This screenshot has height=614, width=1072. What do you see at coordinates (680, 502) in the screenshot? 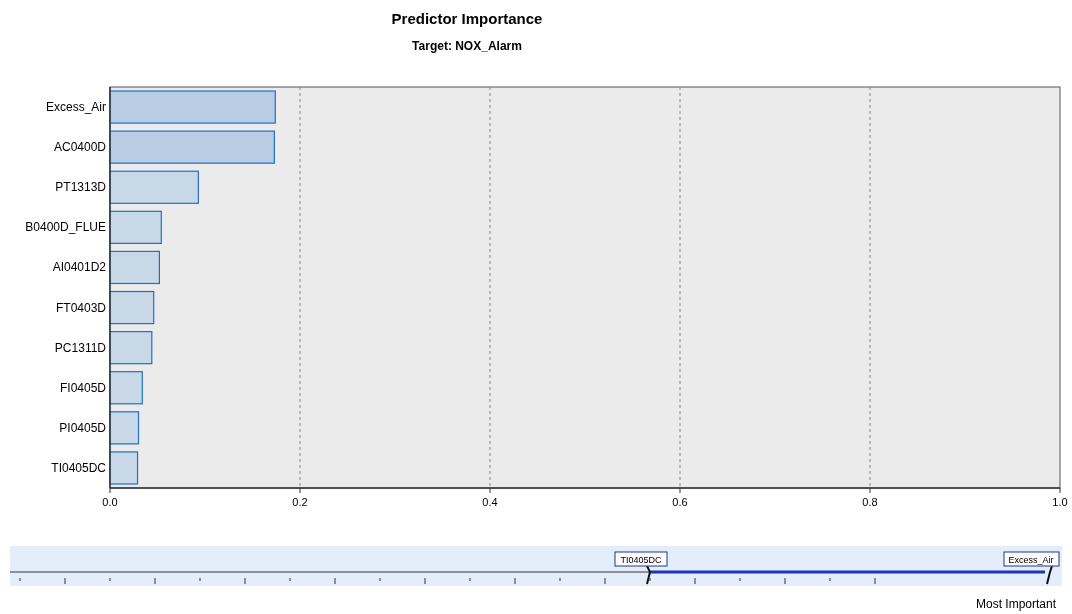
I see `x-tick-label: 0.6` at bounding box center [680, 502].